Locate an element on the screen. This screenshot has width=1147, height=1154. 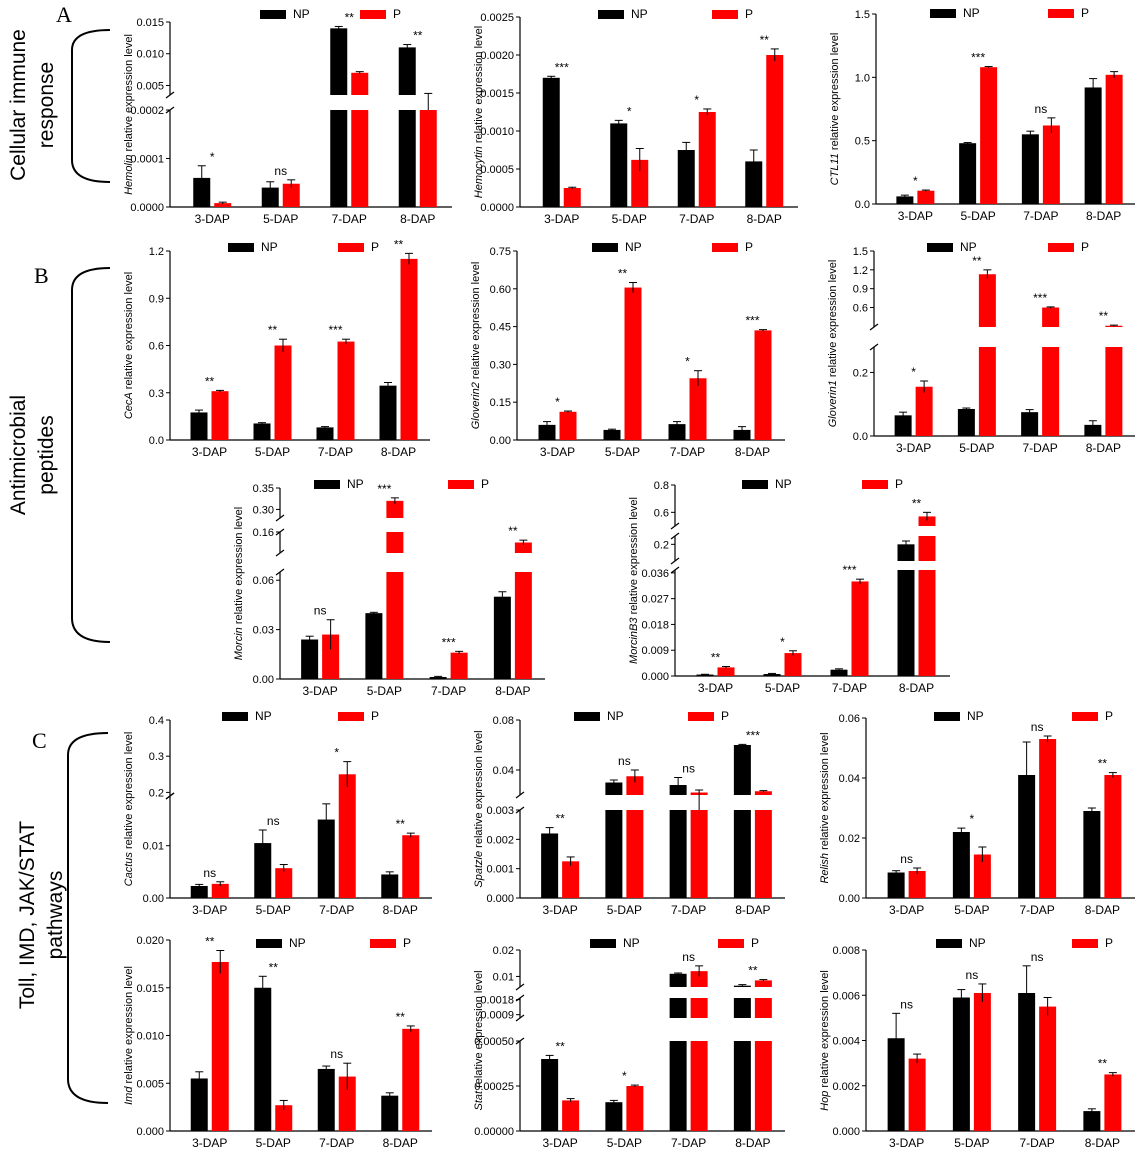
bracket-pathways is located at coordinates (88, 918).